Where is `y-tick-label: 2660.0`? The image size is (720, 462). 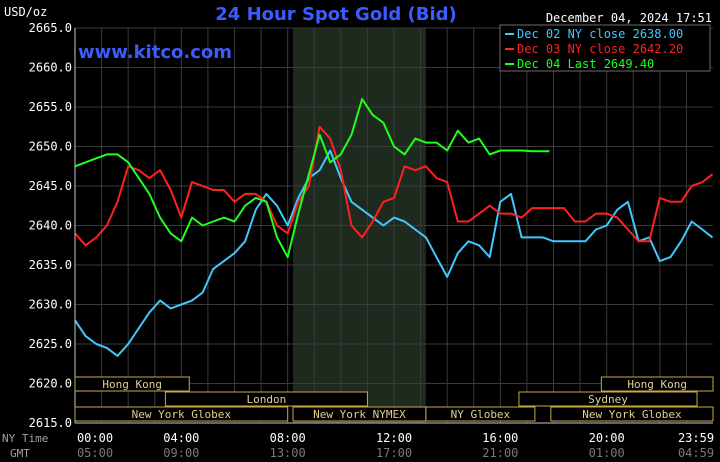
y-tick-label: 2660.0 is located at coordinates (50, 68).